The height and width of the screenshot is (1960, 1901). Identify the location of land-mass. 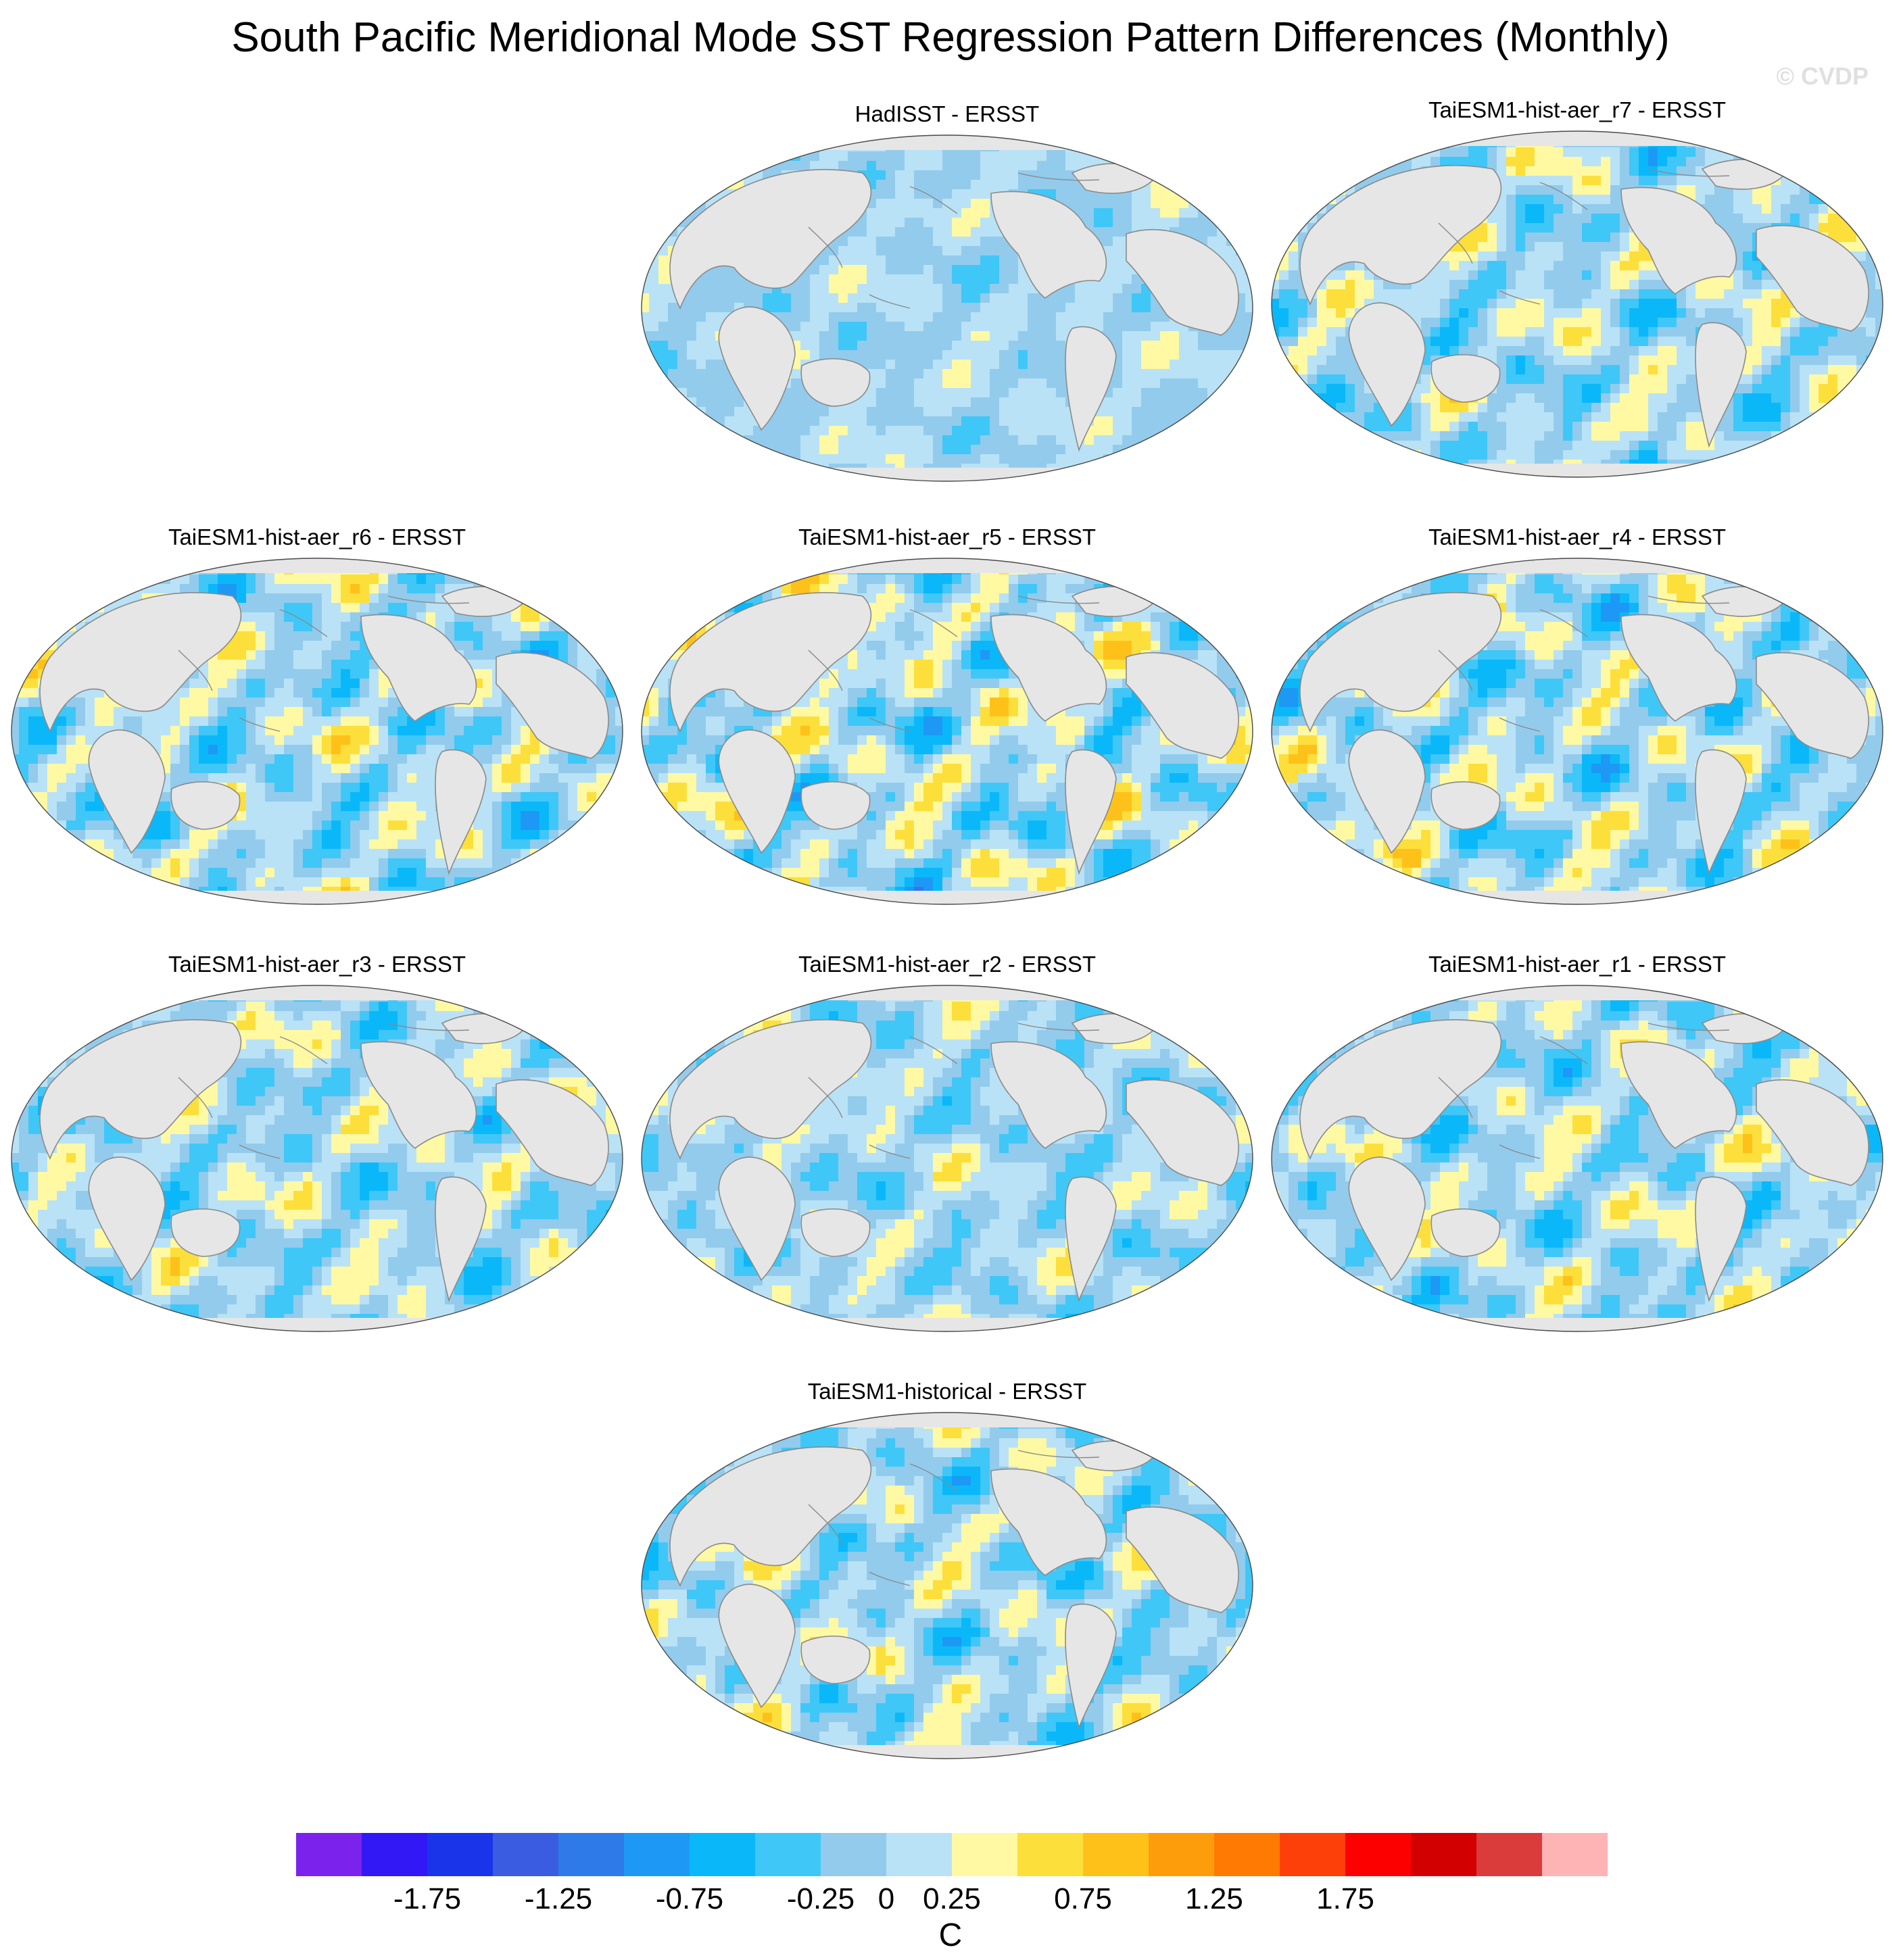
(1400, 235).